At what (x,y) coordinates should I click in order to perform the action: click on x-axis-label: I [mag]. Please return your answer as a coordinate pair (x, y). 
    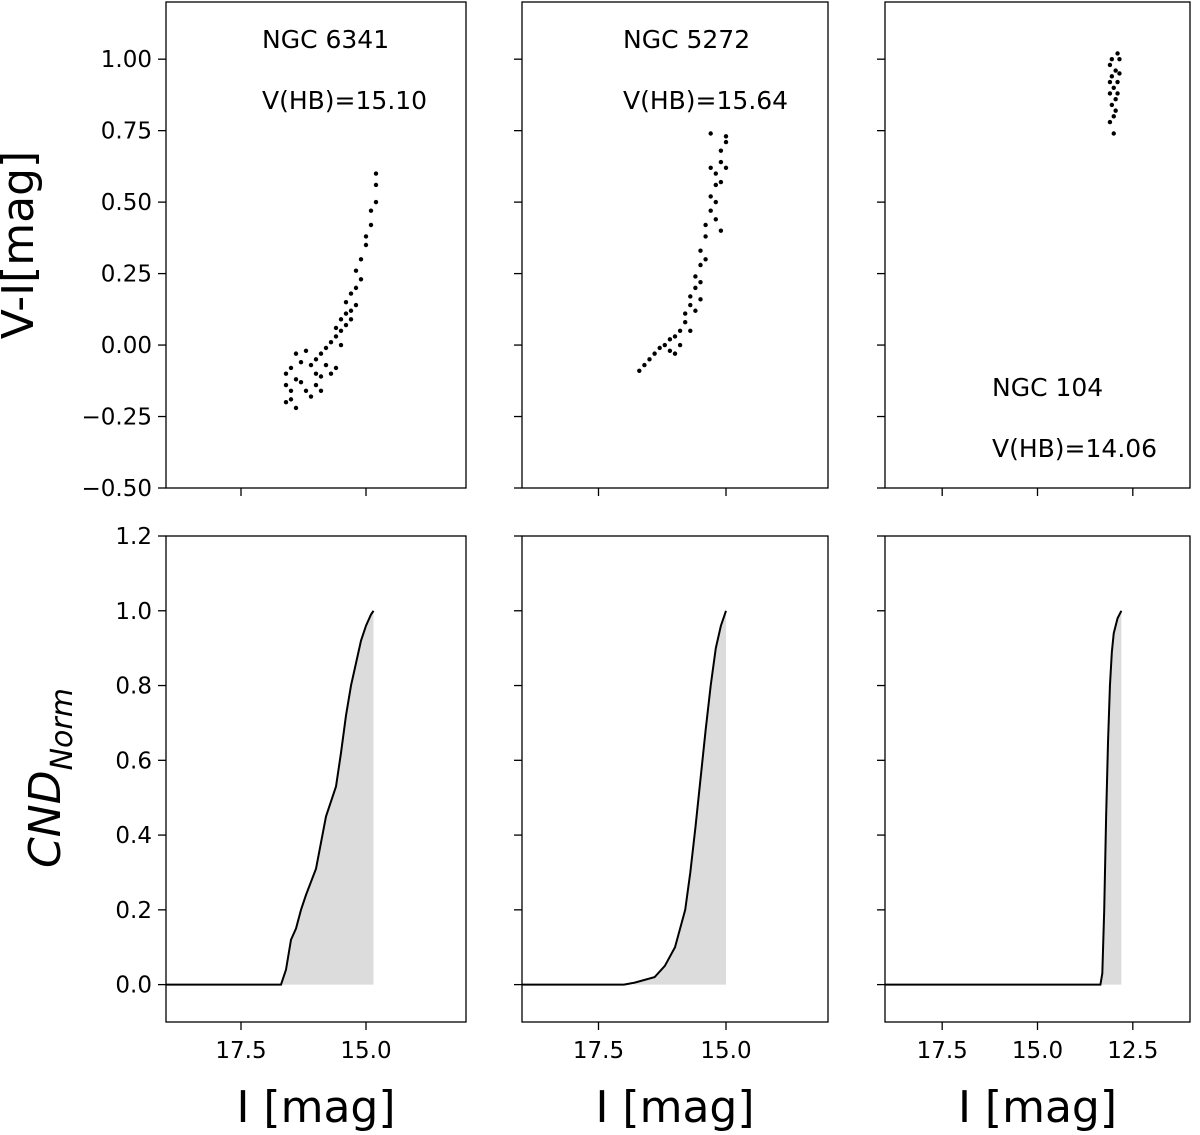
    Looking at the image, I should click on (1037, 1107).